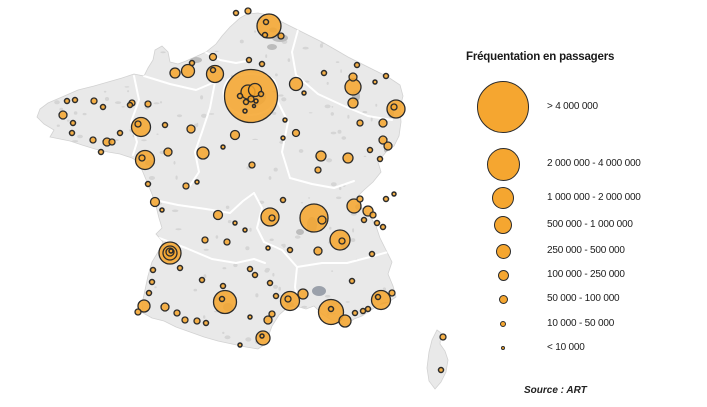 This screenshot has width=707, height=407. What do you see at coordinates (586, 274) in the screenshot?
I see `legend-item-label: 100 000 - 250 000` at bounding box center [586, 274].